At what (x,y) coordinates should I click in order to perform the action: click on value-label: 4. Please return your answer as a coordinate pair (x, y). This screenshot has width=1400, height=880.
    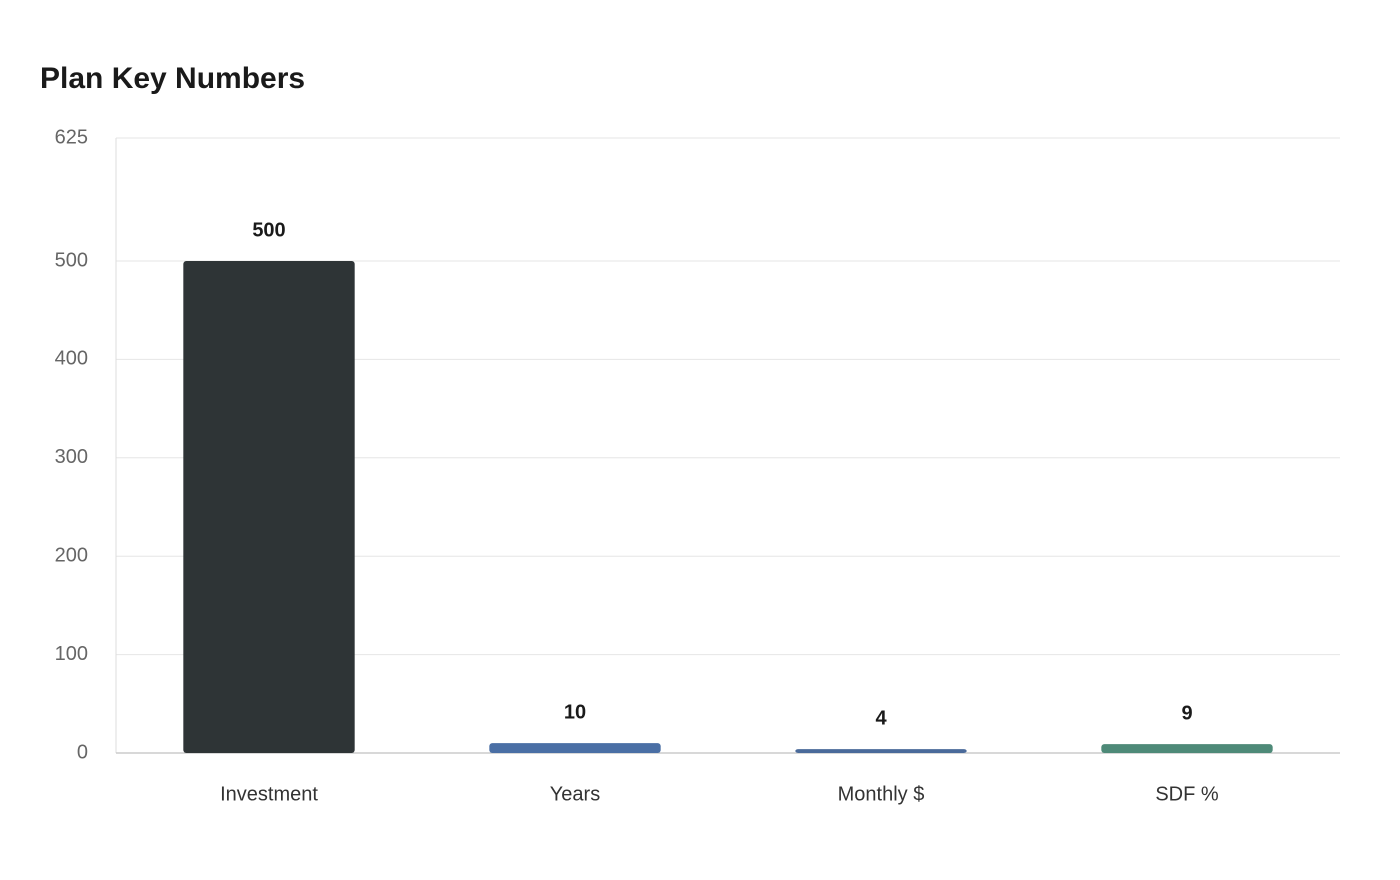
    Looking at the image, I should click on (881, 718).